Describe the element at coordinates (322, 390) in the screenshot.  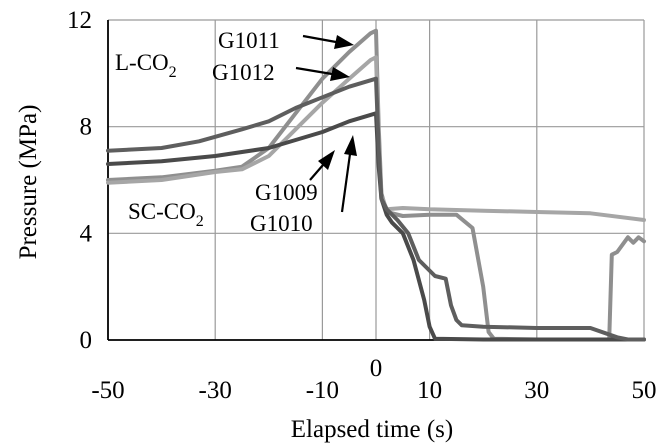
I see `x-tick-label-2: -10` at that location.